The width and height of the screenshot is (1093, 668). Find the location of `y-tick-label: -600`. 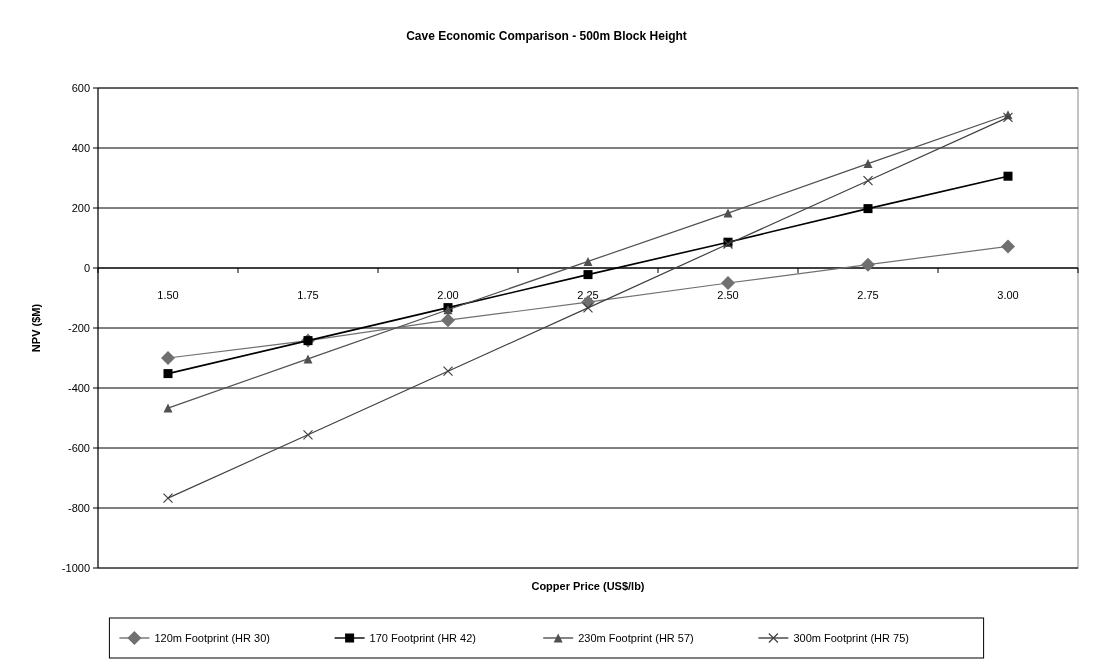

y-tick-label: -600 is located at coordinates (78, 447).